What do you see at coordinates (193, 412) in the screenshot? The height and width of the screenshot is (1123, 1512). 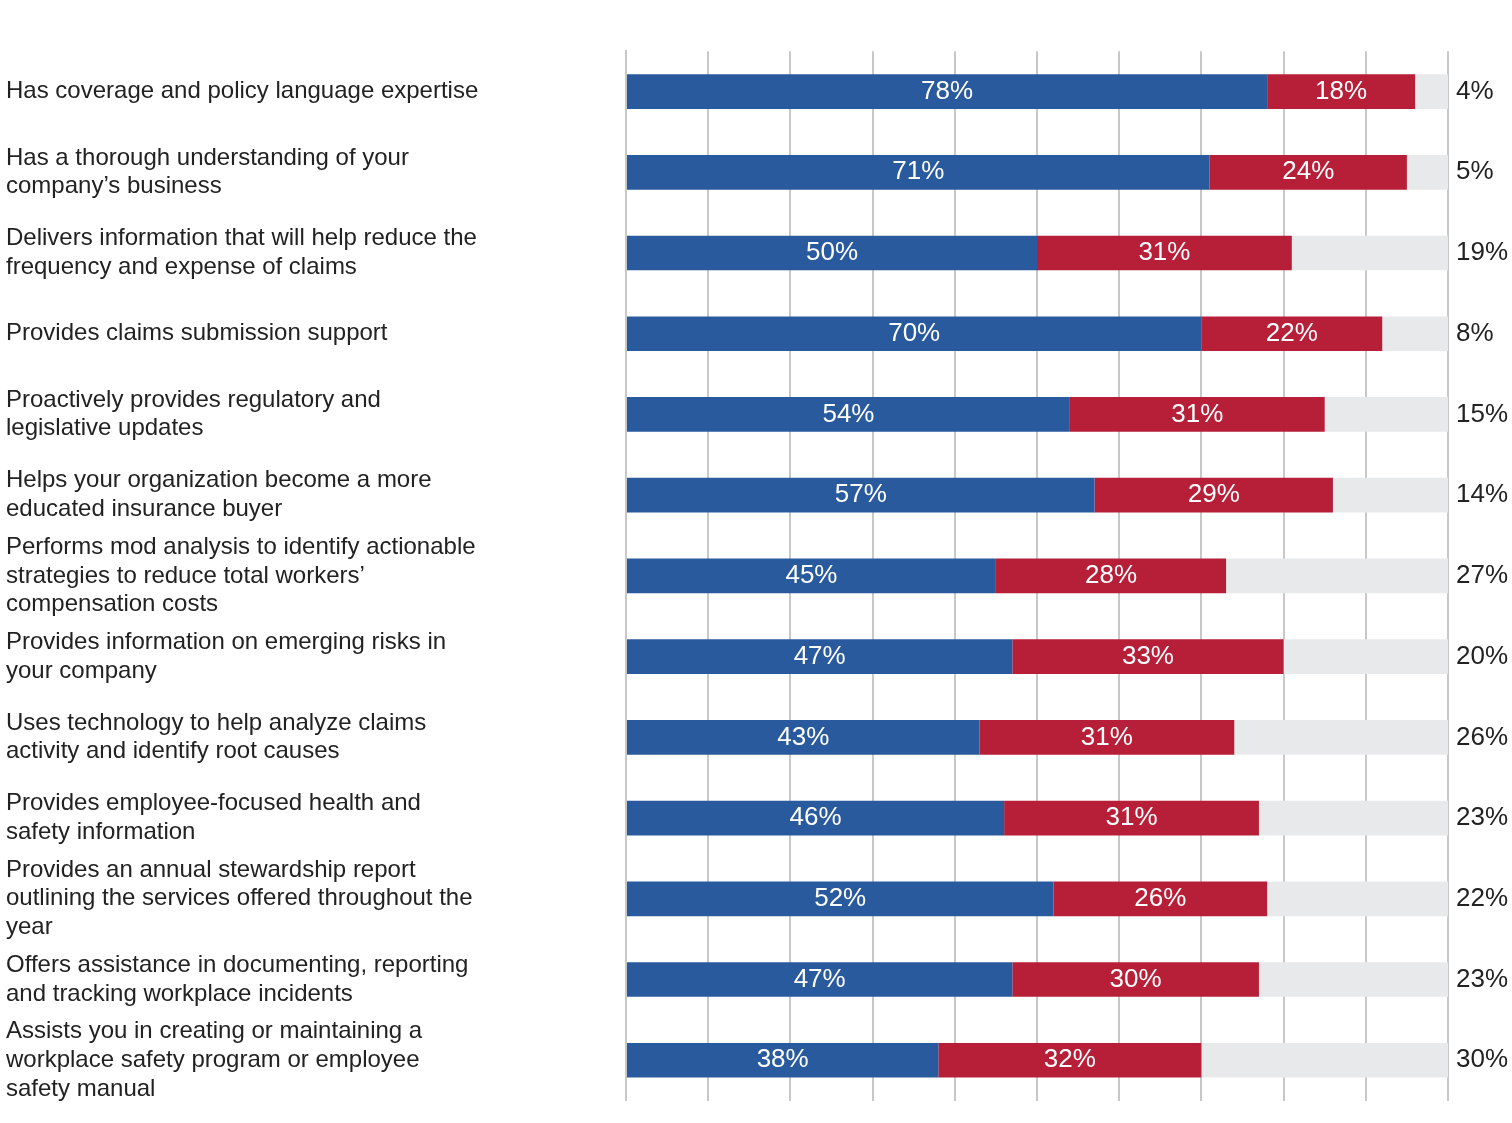 I see `y-tick-label: Proactively provides regulatory and legislative updates` at bounding box center [193, 412].